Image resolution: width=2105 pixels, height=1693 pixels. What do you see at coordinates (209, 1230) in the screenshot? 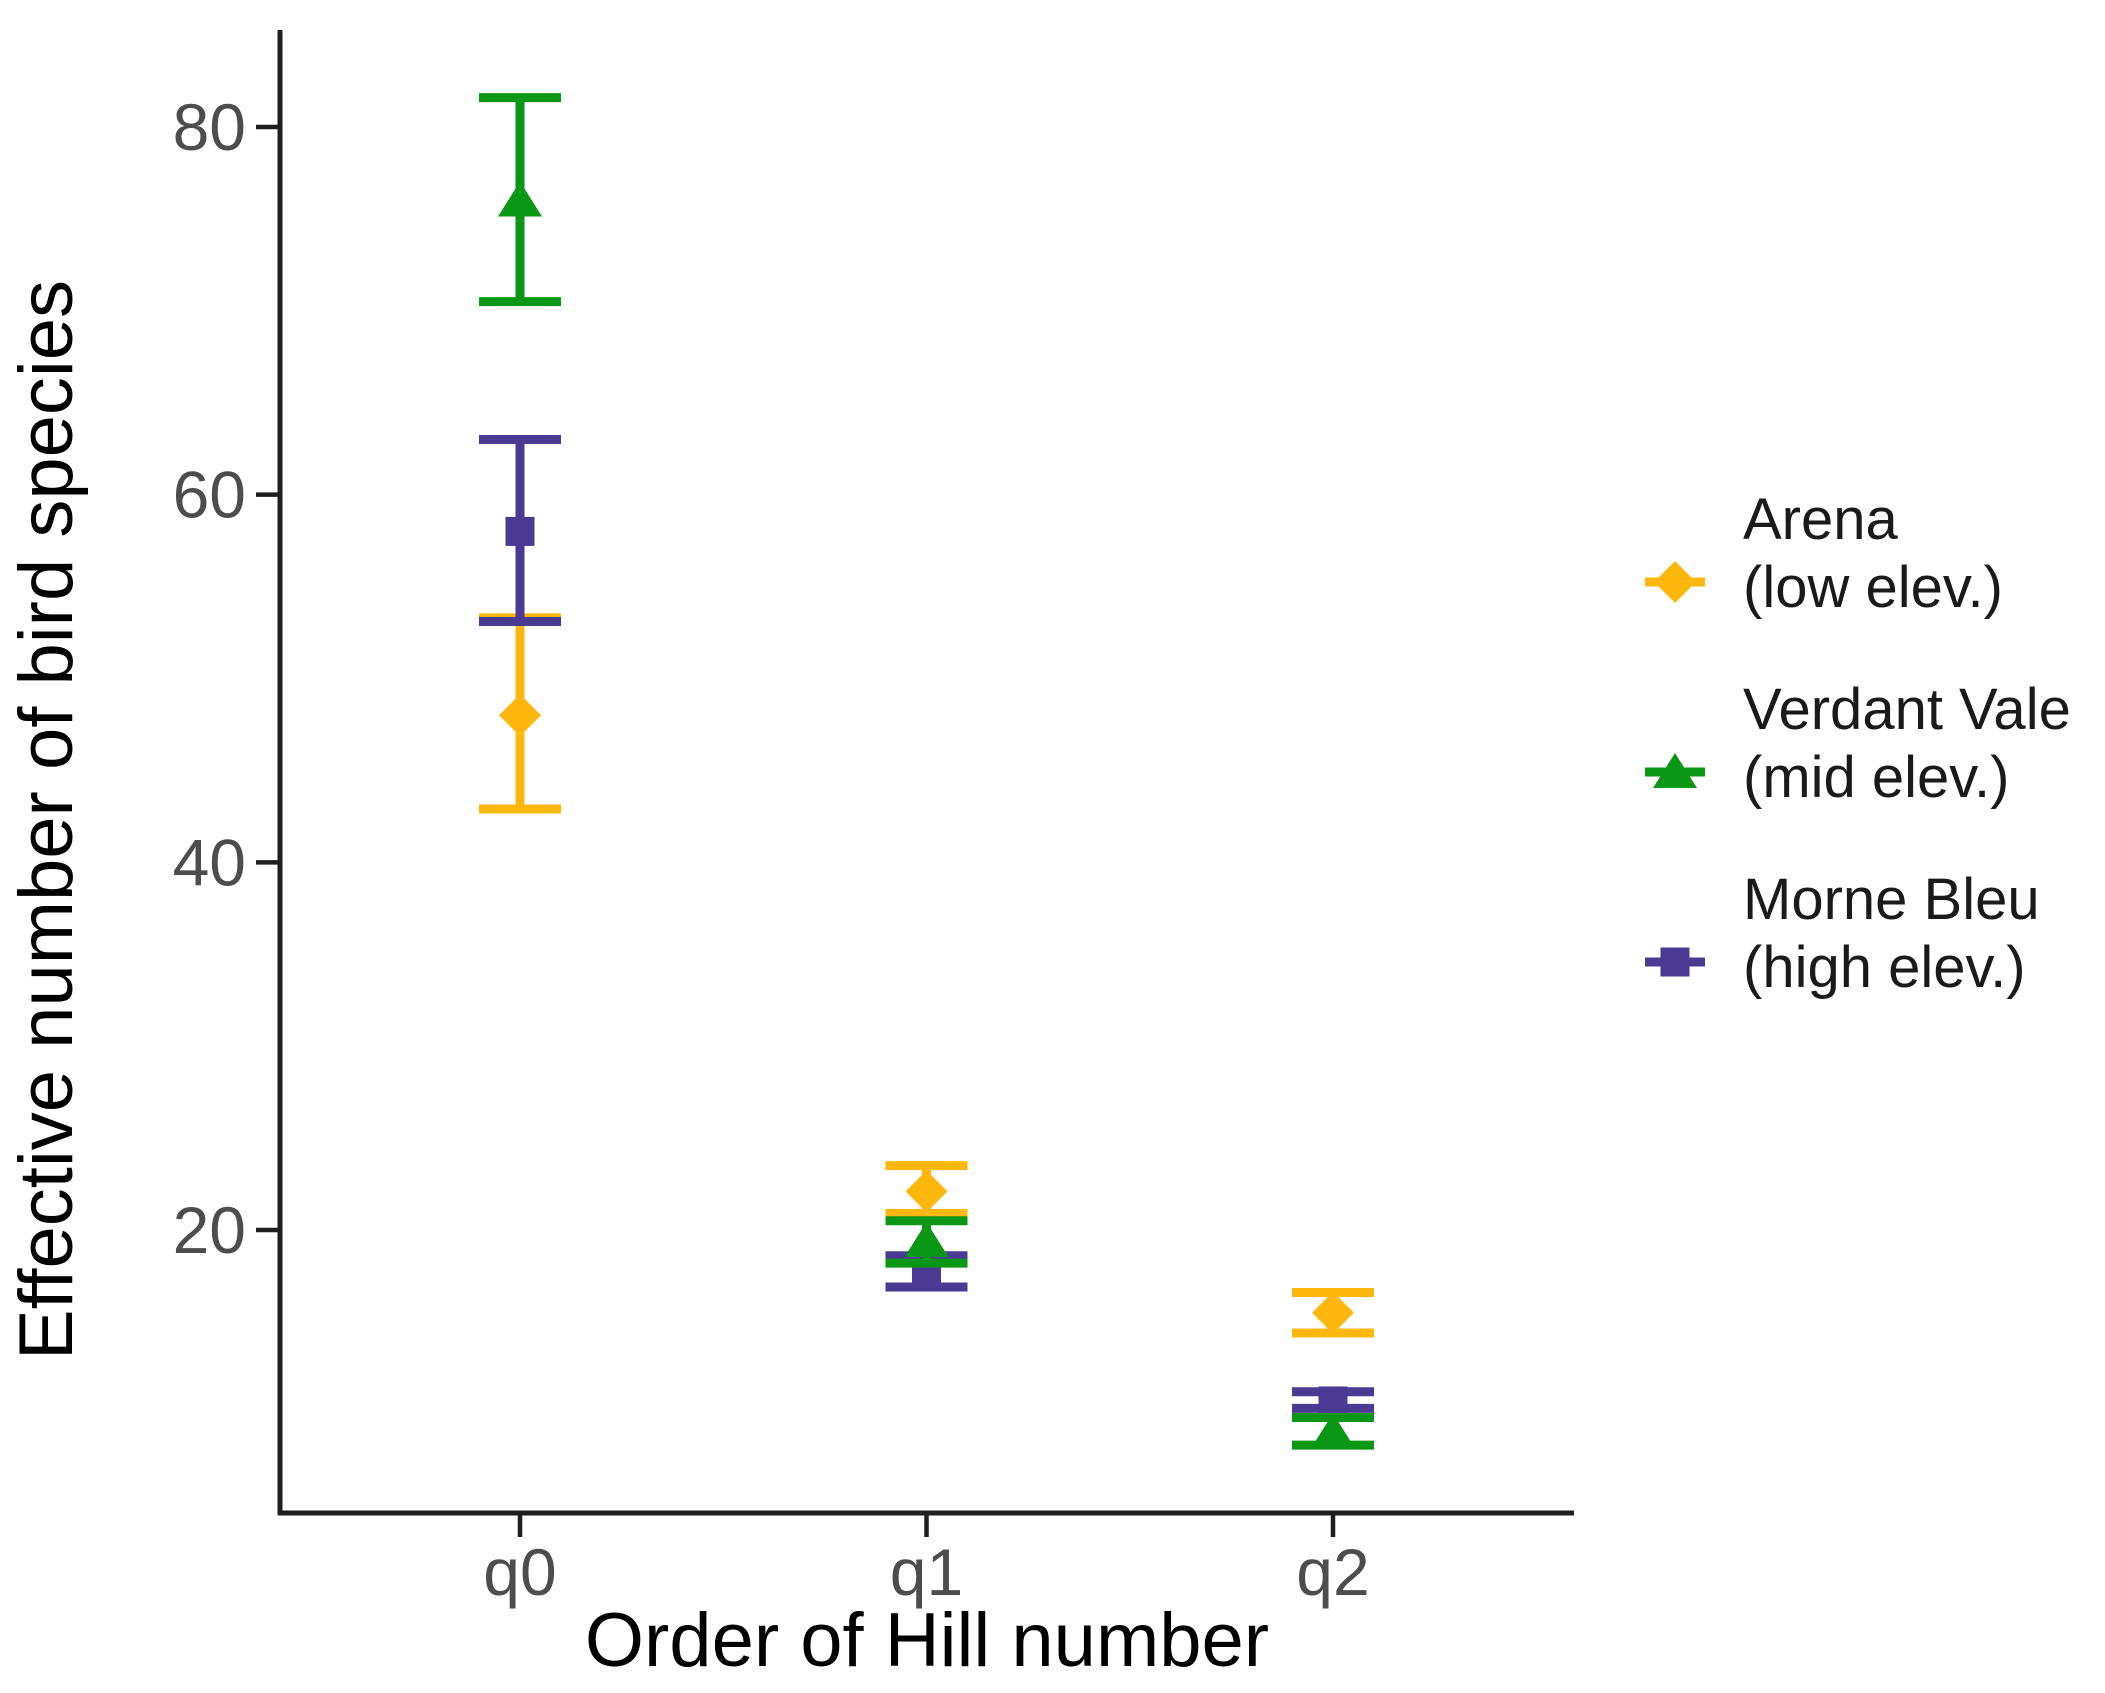
I see `y-tick-label: 20` at bounding box center [209, 1230].